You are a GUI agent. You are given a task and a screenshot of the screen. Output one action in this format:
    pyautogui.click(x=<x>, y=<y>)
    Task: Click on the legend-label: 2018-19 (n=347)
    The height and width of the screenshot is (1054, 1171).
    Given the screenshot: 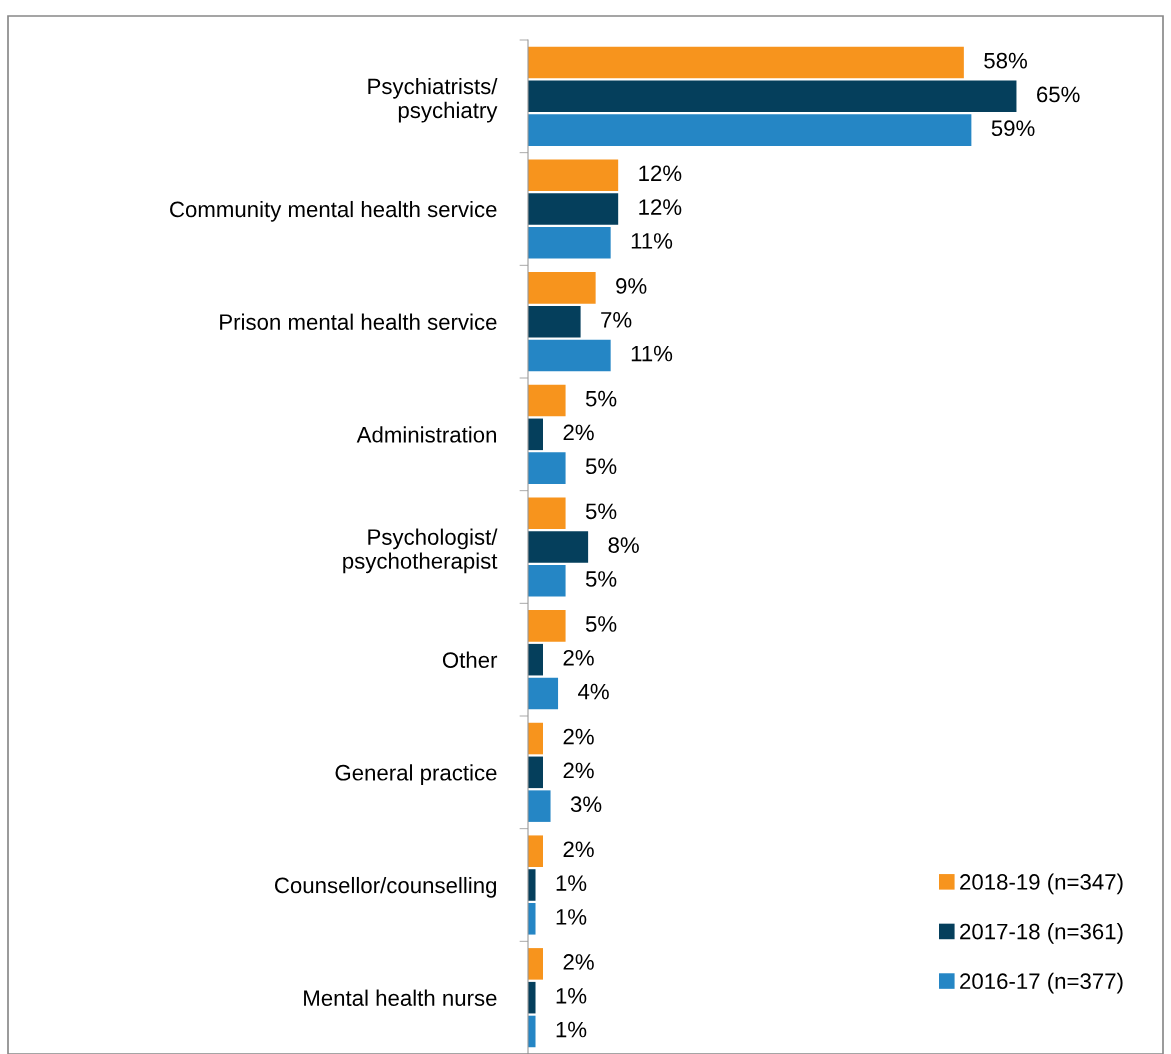 What is the action you would take?
    pyautogui.click(x=1041, y=884)
    